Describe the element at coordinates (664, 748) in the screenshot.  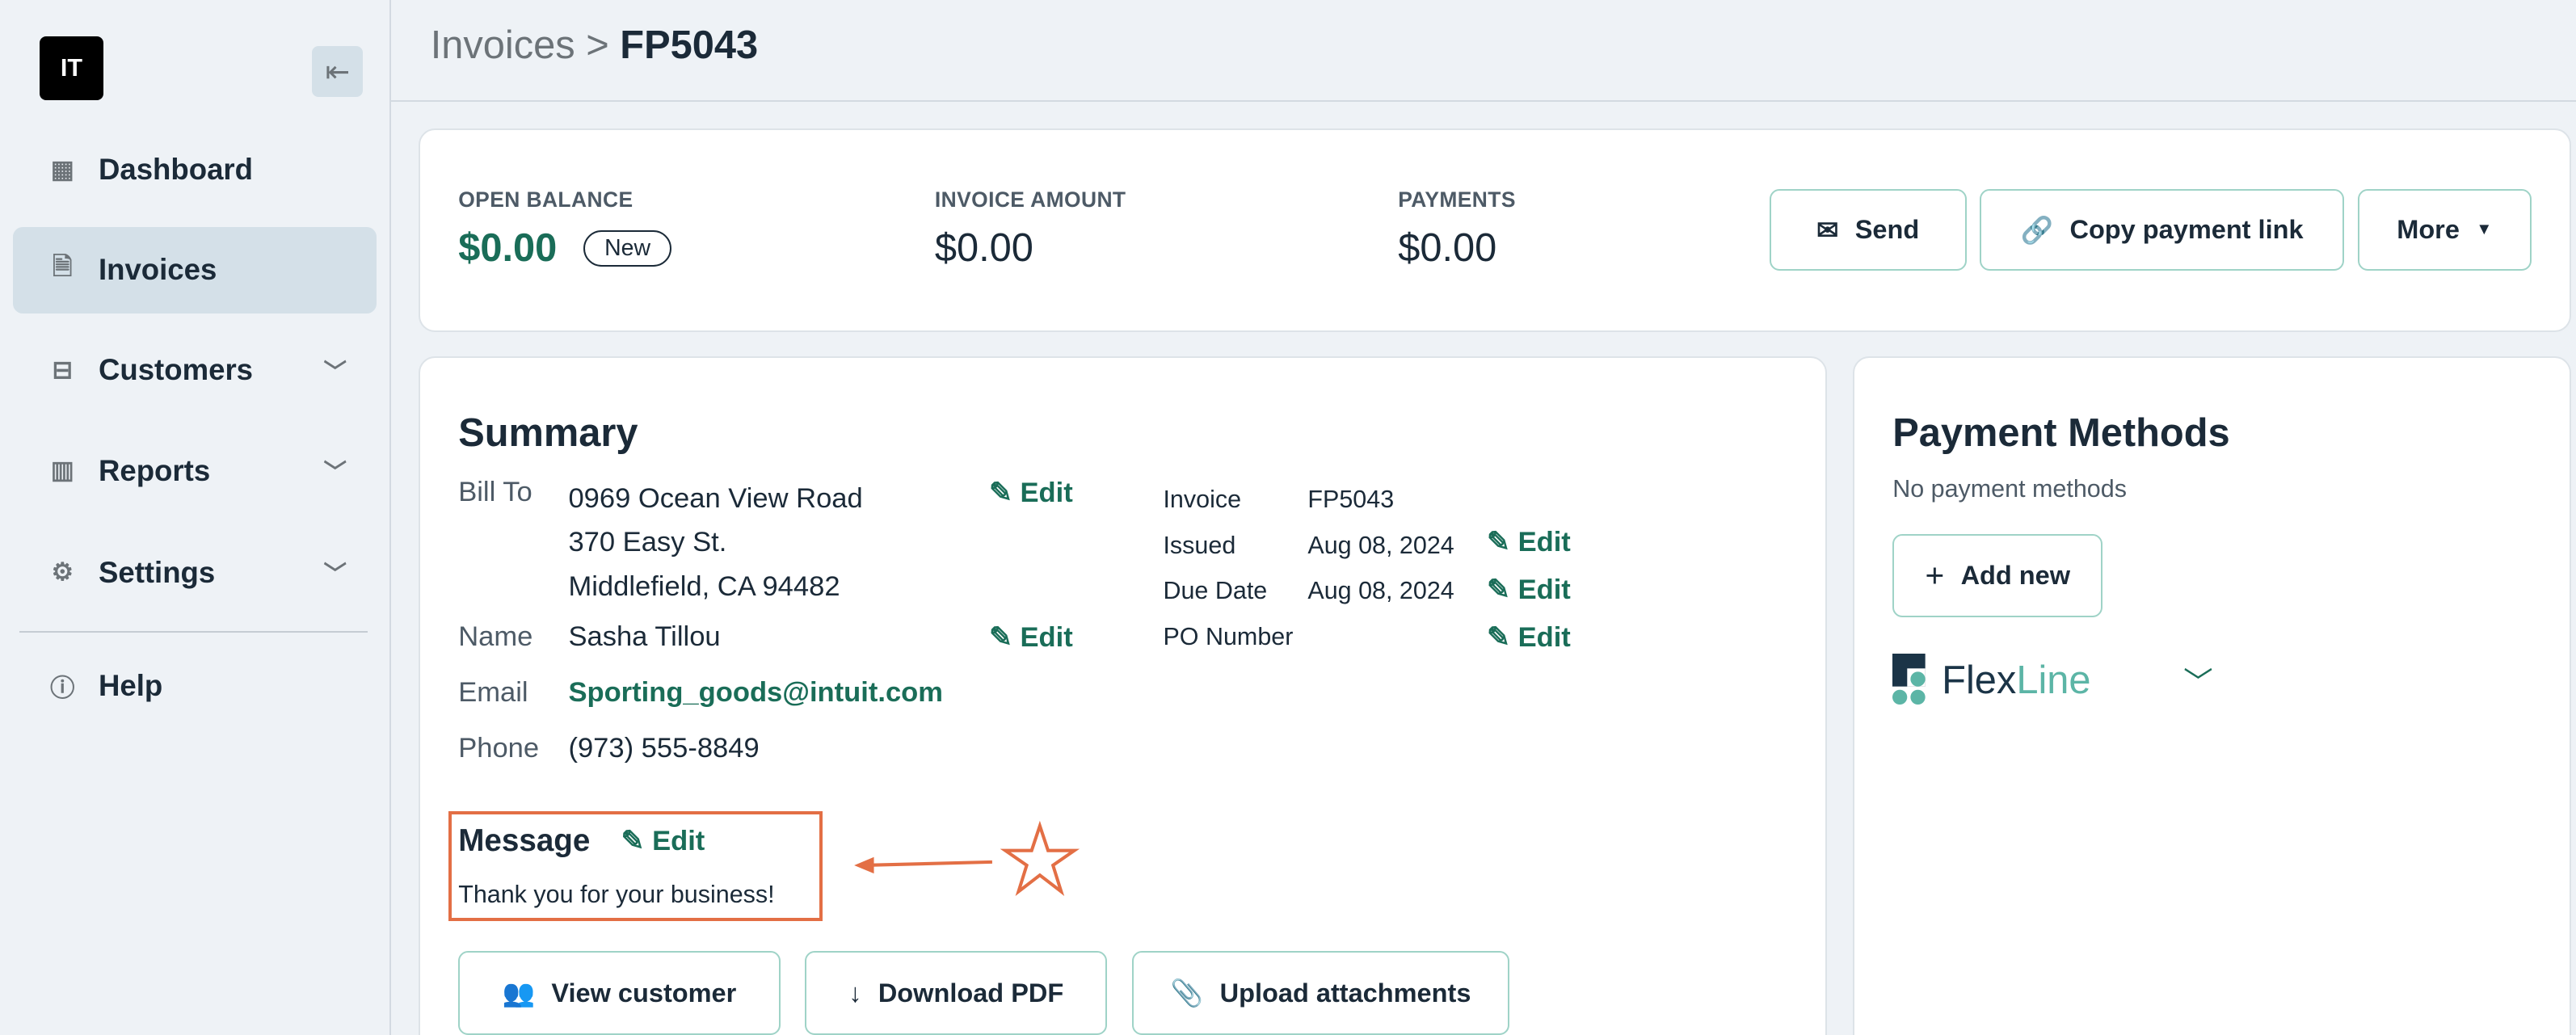
I see `phone-value: (973) 555-8849` at that location.